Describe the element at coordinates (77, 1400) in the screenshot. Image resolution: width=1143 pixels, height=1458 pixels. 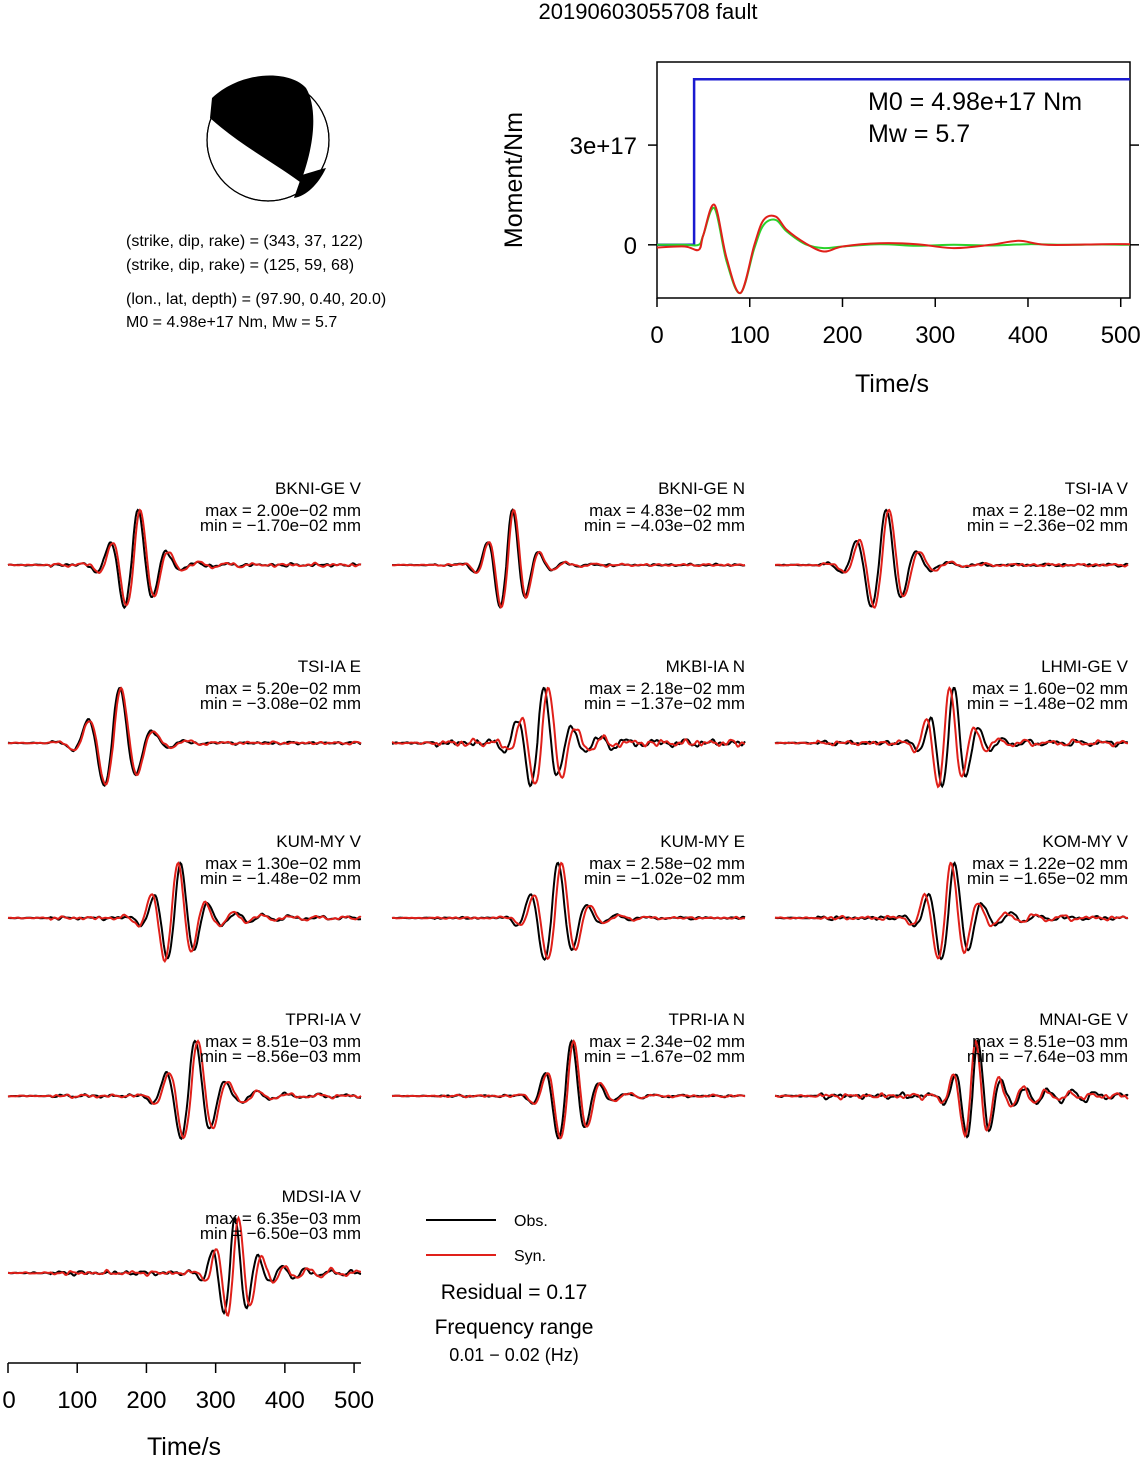
I see `waveform-x-tick-label: 100` at that location.